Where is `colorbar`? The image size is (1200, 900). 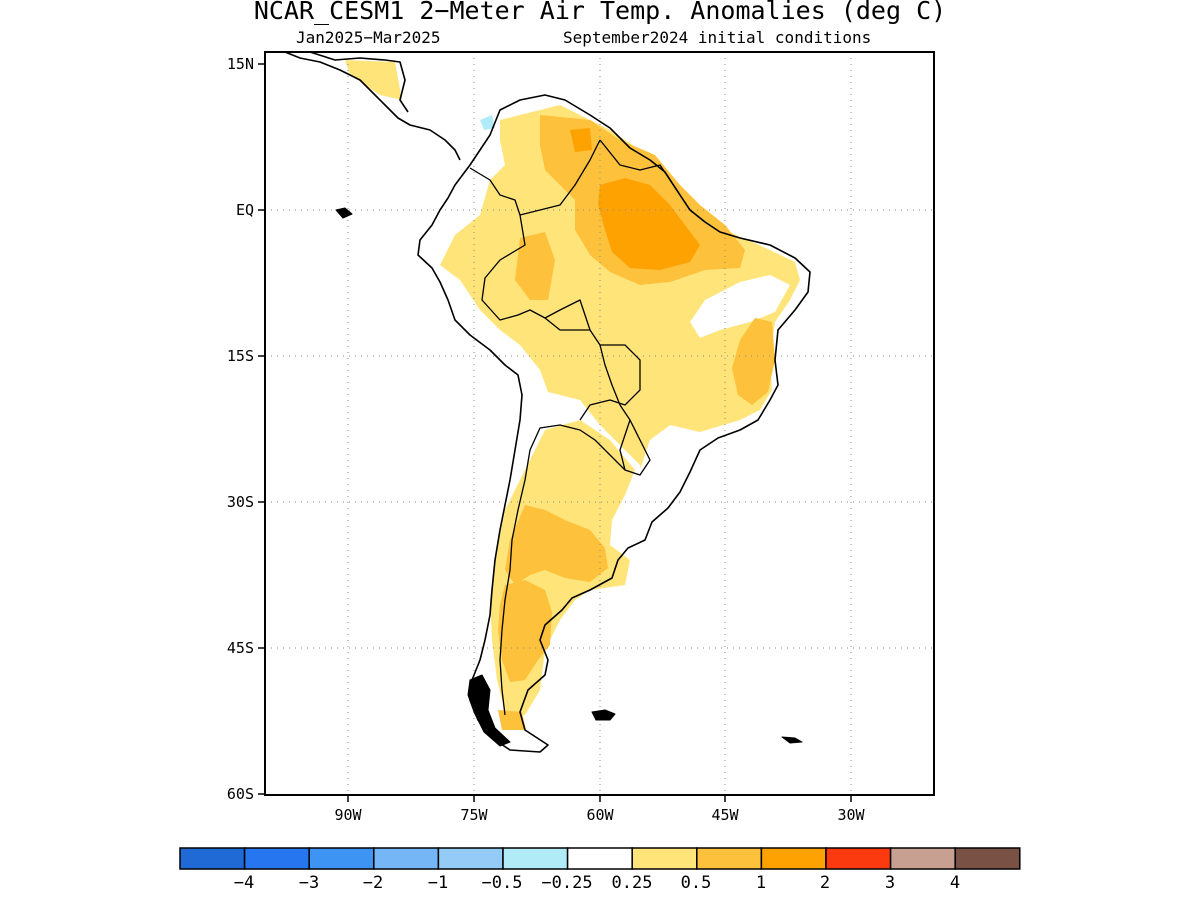 colorbar is located at coordinates (600, 858).